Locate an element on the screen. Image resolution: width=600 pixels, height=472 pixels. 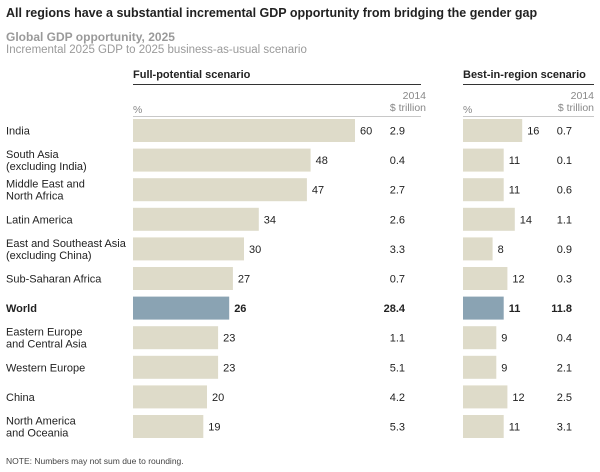
unit-pct-best: % is located at coordinates (468, 110).